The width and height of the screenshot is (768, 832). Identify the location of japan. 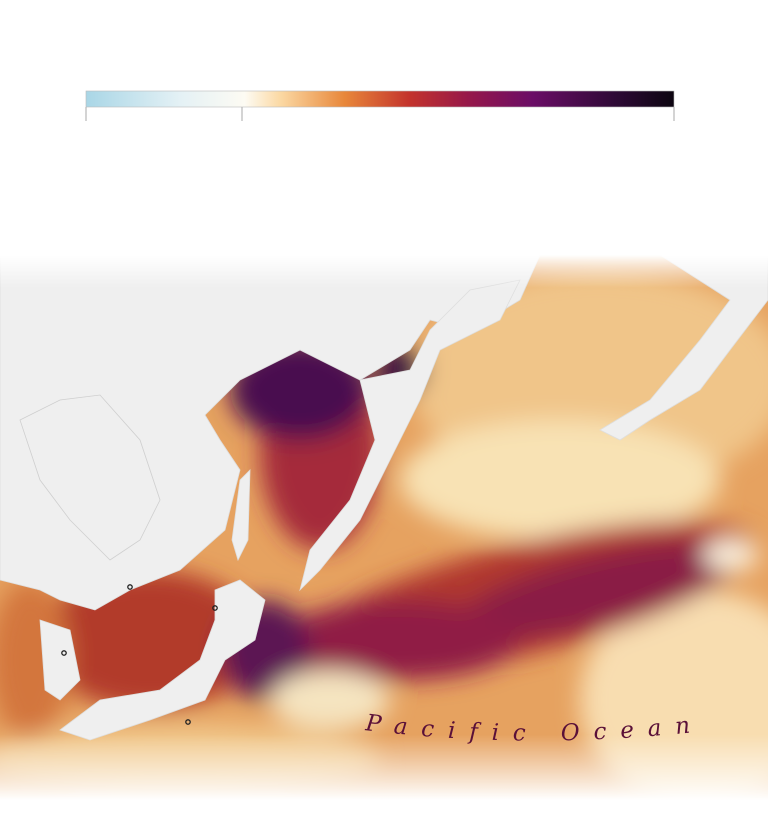
(162, 660).